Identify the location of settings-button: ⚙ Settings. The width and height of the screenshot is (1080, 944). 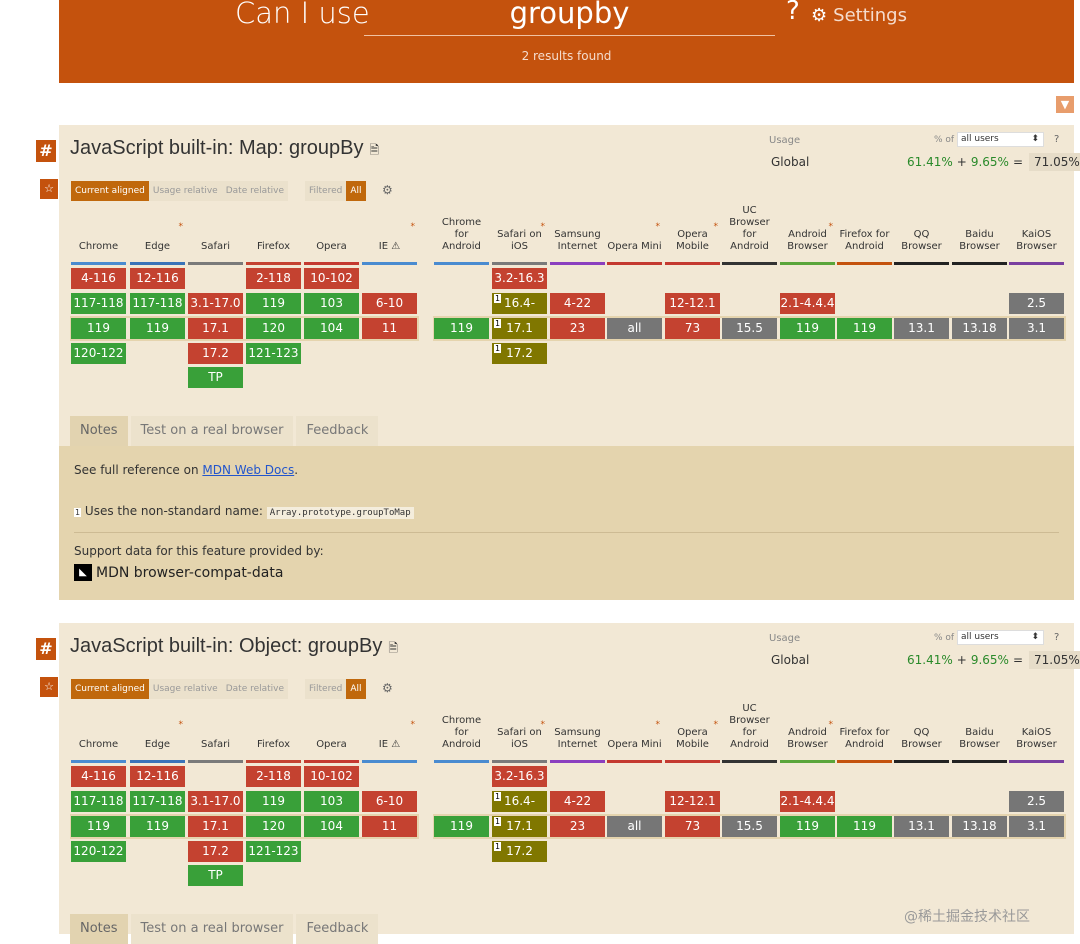
(859, 15).